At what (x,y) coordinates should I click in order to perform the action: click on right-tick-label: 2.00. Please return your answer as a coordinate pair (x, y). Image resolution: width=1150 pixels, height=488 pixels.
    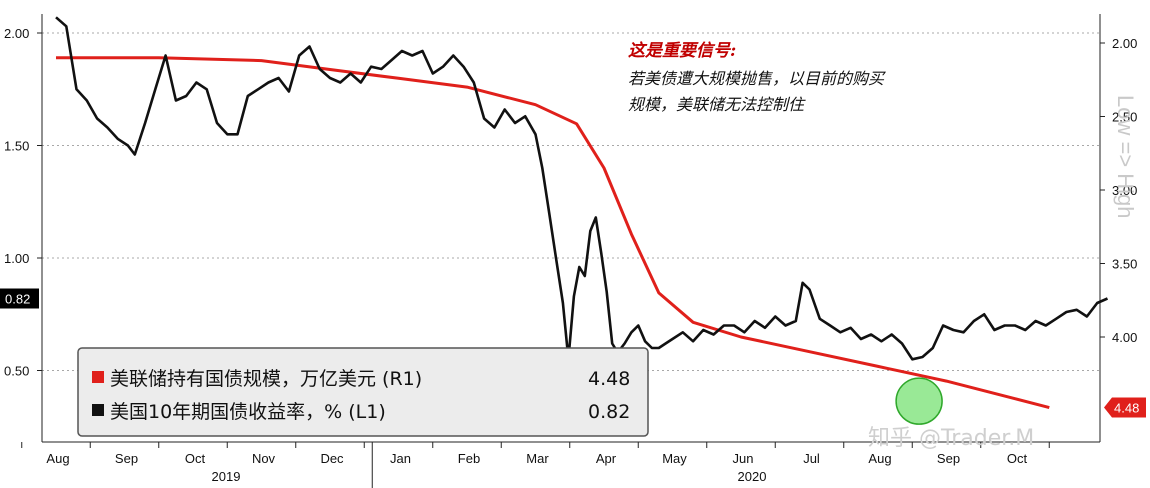
    Looking at the image, I should click on (1124, 43).